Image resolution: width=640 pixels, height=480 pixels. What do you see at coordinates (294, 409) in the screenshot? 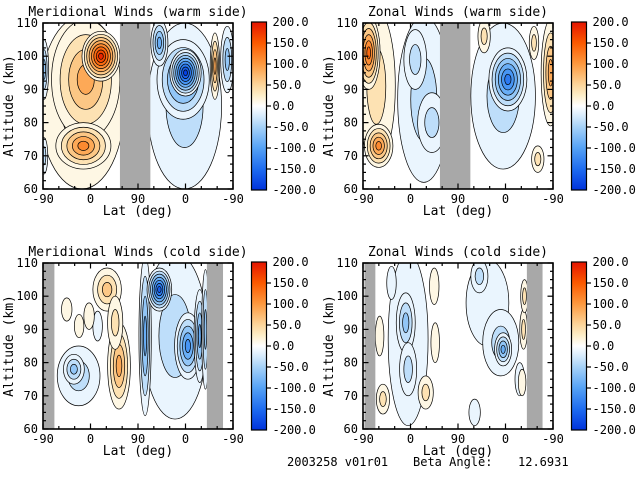
I see `colorbar-label: -150.0` at bounding box center [294, 409].